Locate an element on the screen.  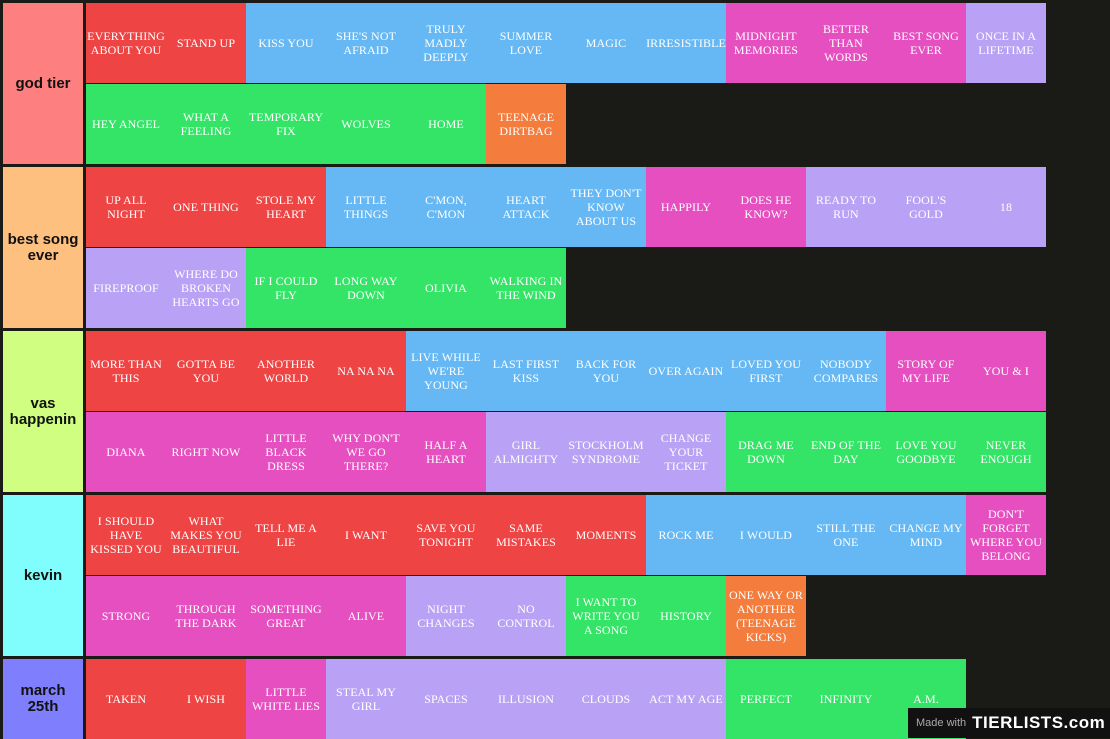
tier-label: god tier is located at coordinates (43, 83).